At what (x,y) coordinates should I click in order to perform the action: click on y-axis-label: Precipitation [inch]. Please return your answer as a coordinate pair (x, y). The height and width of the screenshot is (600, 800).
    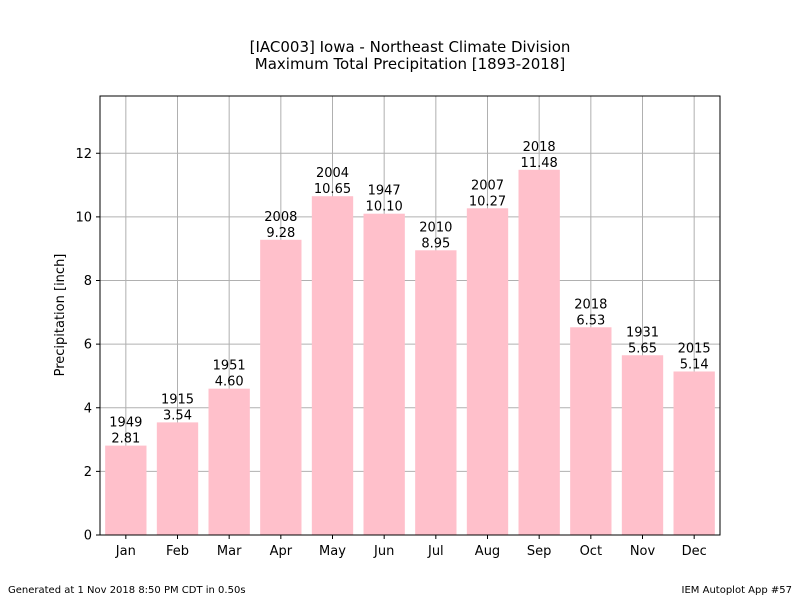
    Looking at the image, I should click on (60, 315).